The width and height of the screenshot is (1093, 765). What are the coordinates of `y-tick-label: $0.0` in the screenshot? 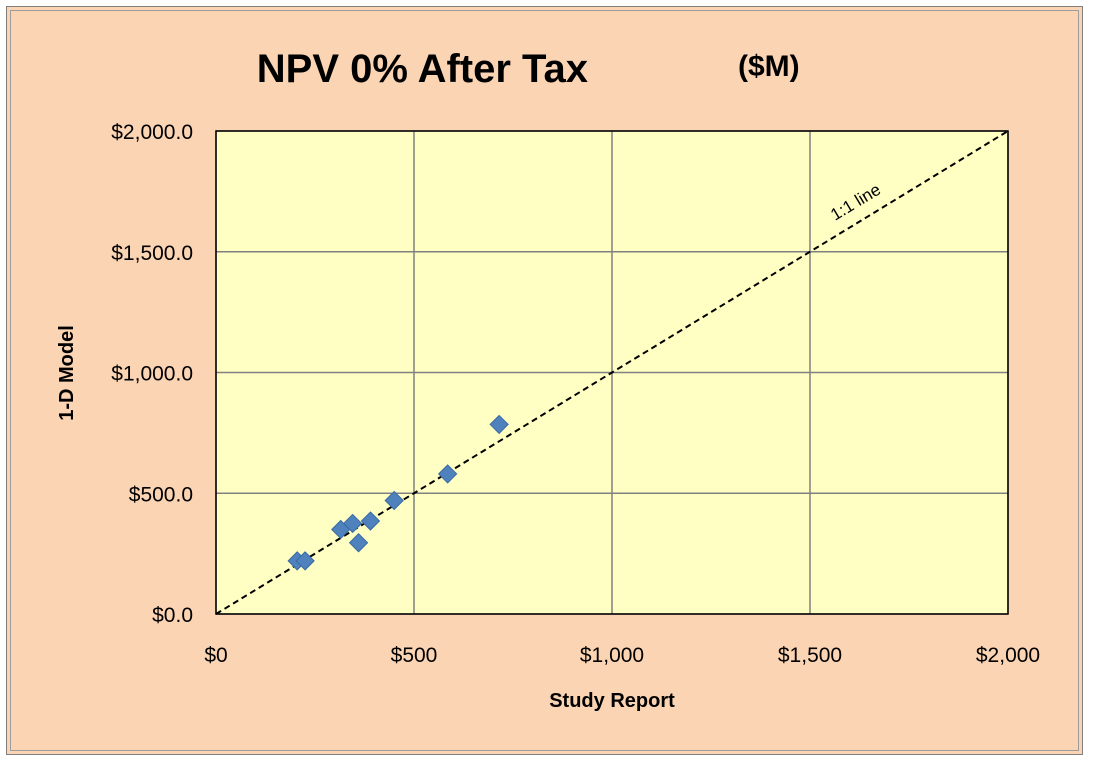 It's located at (172, 615).